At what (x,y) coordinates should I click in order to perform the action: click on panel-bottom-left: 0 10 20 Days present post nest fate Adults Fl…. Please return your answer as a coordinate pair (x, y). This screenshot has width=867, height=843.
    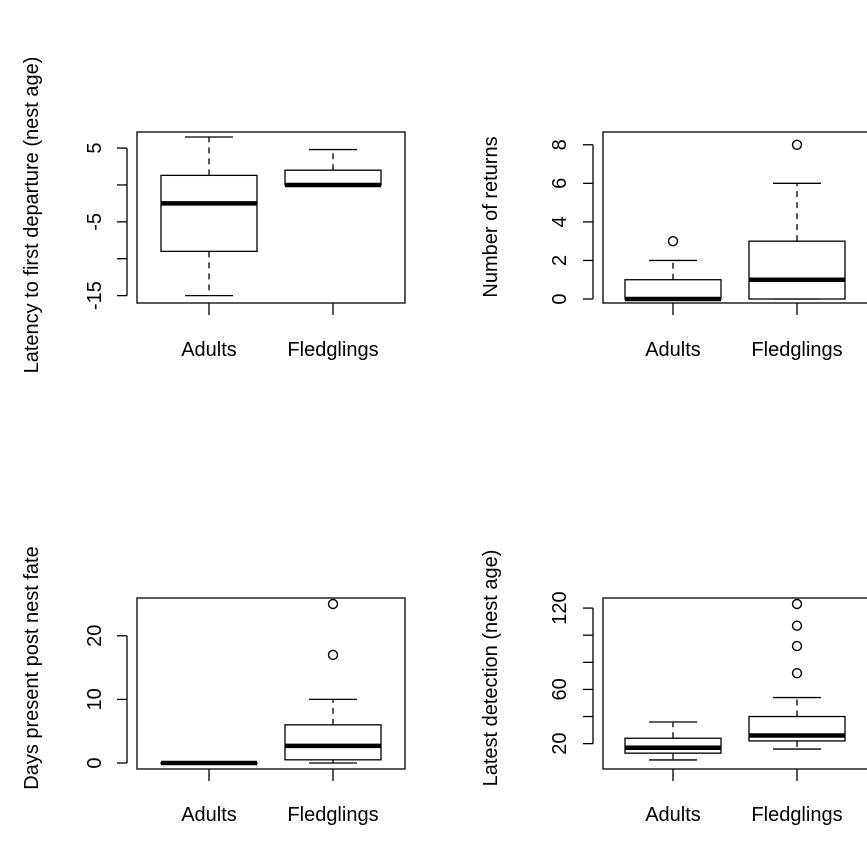
    Looking at the image, I should click on (213, 686).